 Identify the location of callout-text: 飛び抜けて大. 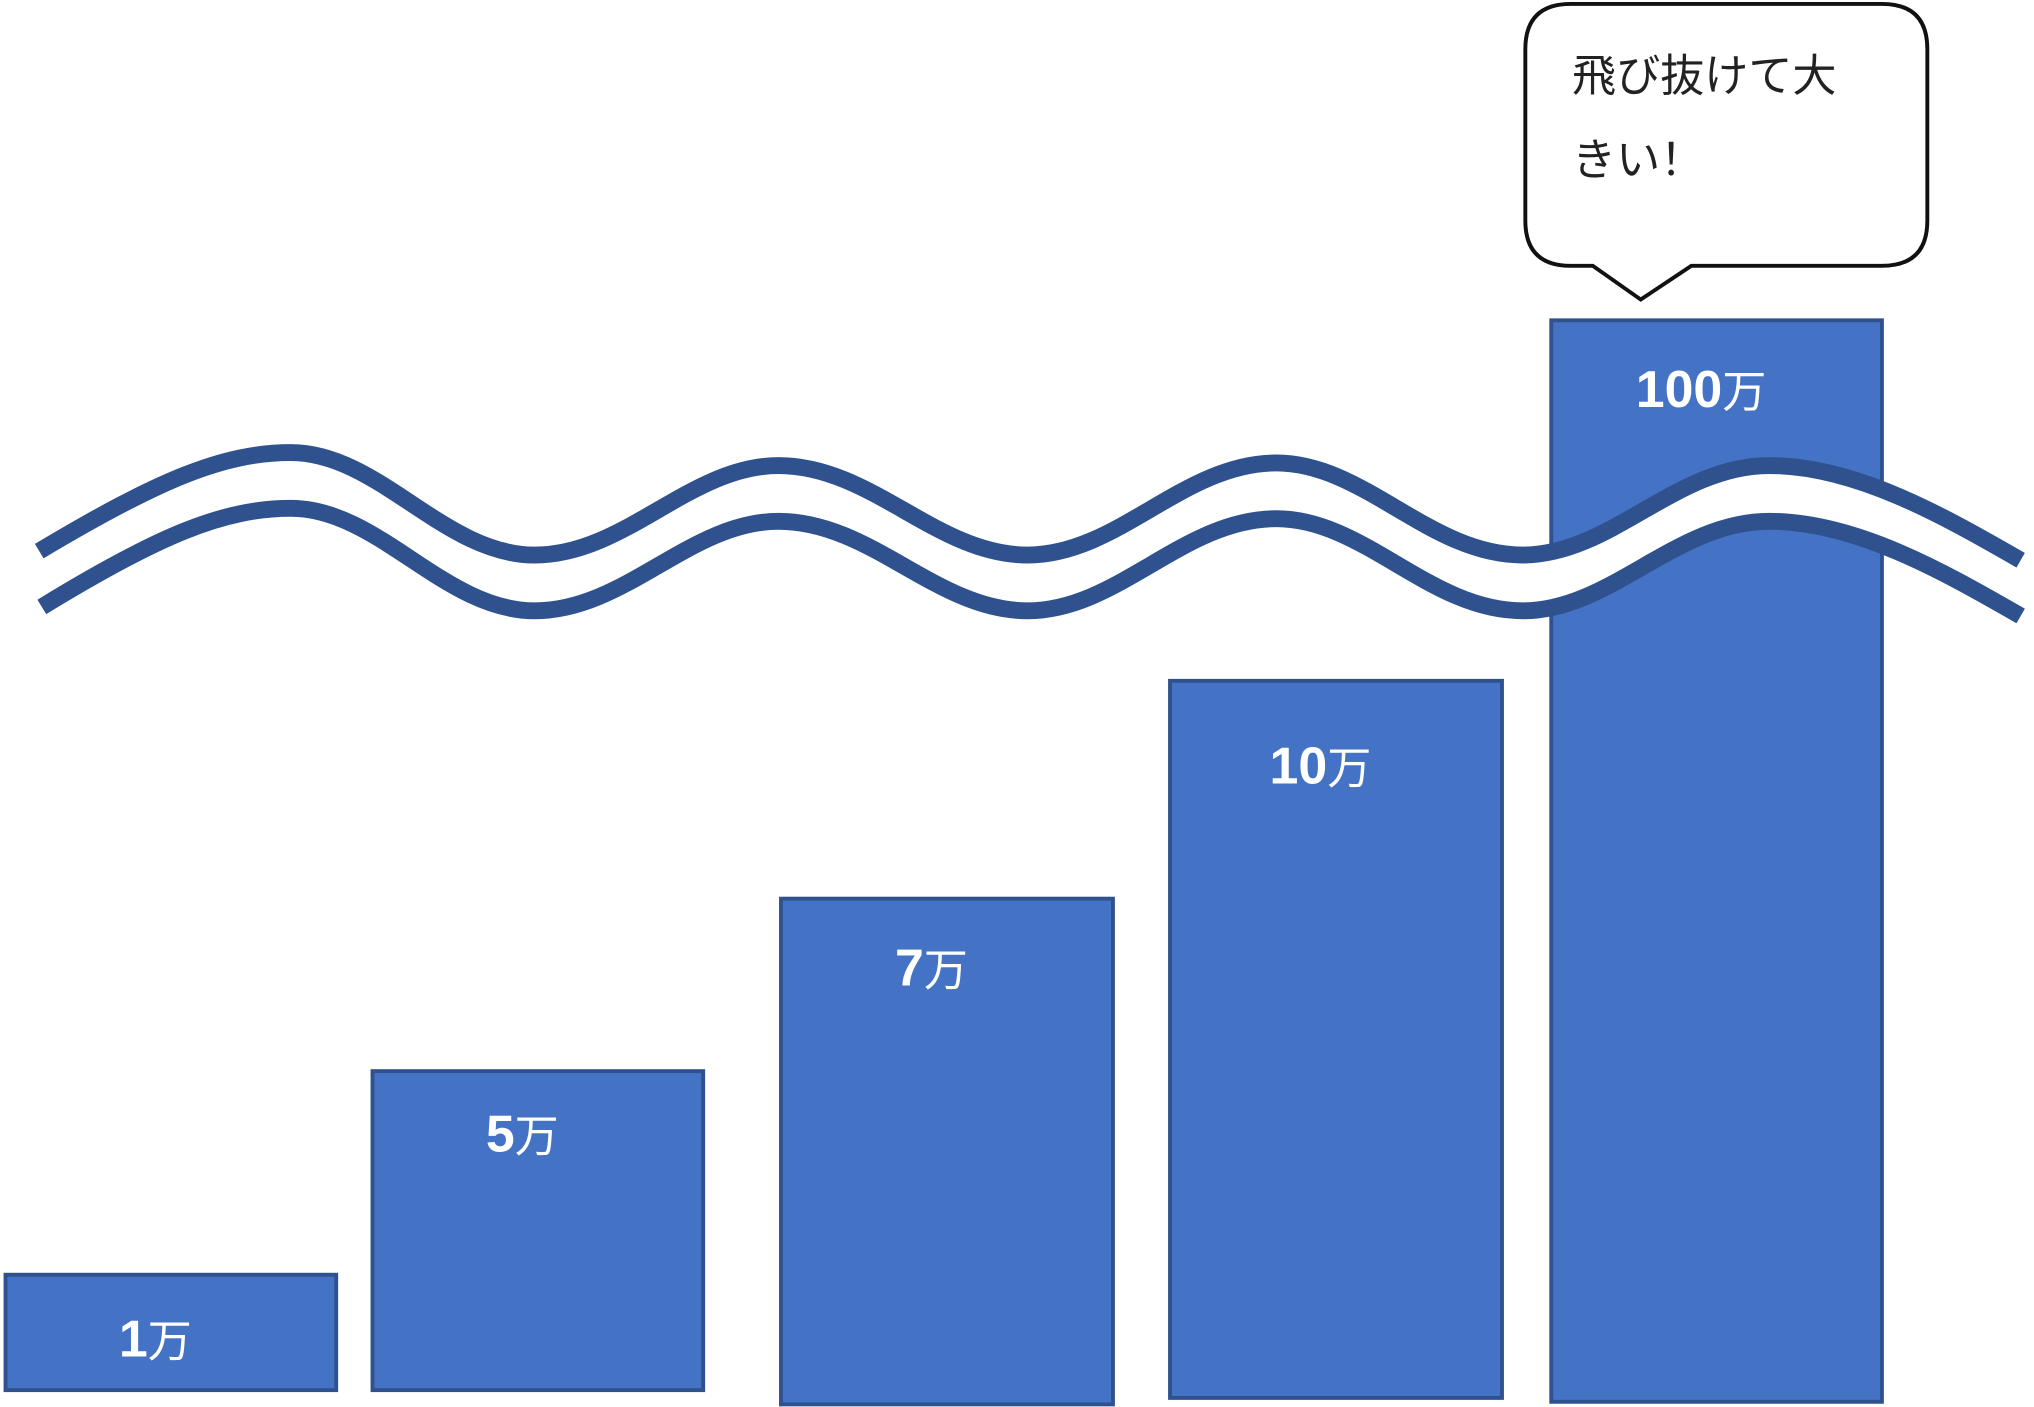
(1704, 76).